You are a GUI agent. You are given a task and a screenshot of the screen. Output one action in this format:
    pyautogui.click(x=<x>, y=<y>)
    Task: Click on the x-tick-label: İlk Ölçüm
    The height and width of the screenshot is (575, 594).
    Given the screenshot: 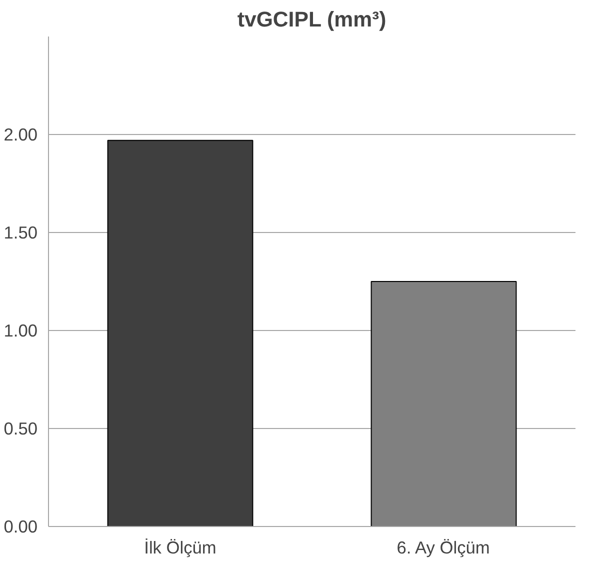 What is the action you would take?
    pyautogui.click(x=180, y=548)
    